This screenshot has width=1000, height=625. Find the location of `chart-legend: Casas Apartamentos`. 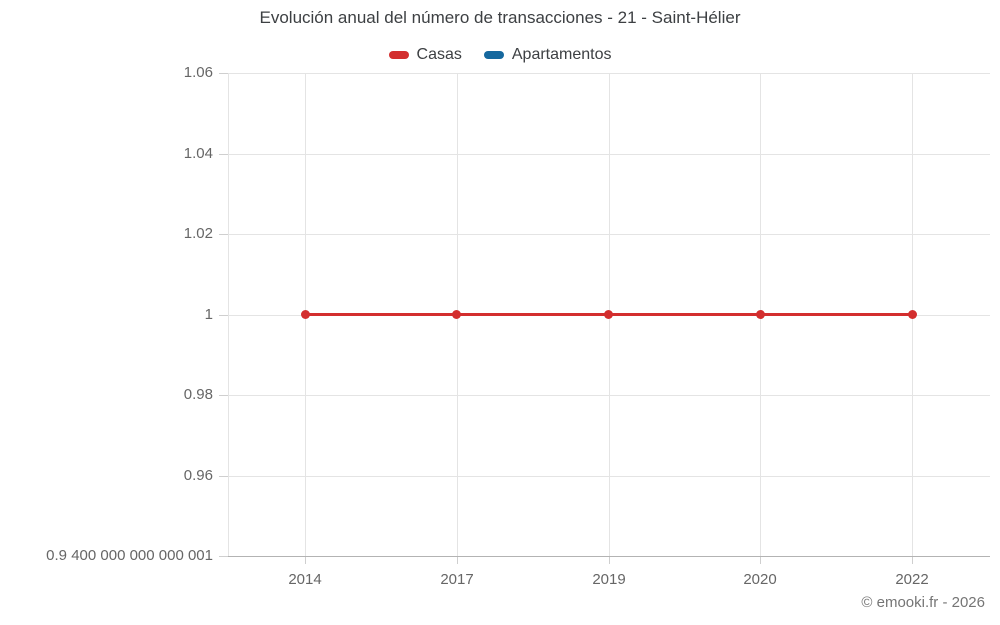

chart-legend: Casas Apartamentos is located at coordinates (500, 55).